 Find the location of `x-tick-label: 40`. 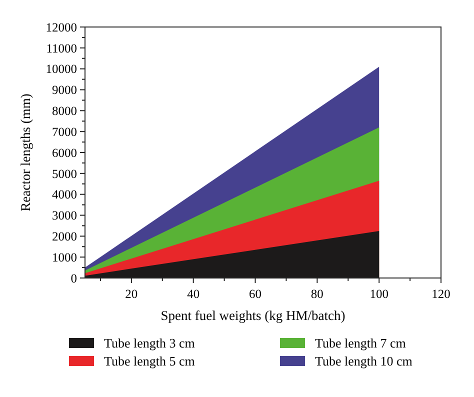

x-tick-label: 40 is located at coordinates (193, 294).